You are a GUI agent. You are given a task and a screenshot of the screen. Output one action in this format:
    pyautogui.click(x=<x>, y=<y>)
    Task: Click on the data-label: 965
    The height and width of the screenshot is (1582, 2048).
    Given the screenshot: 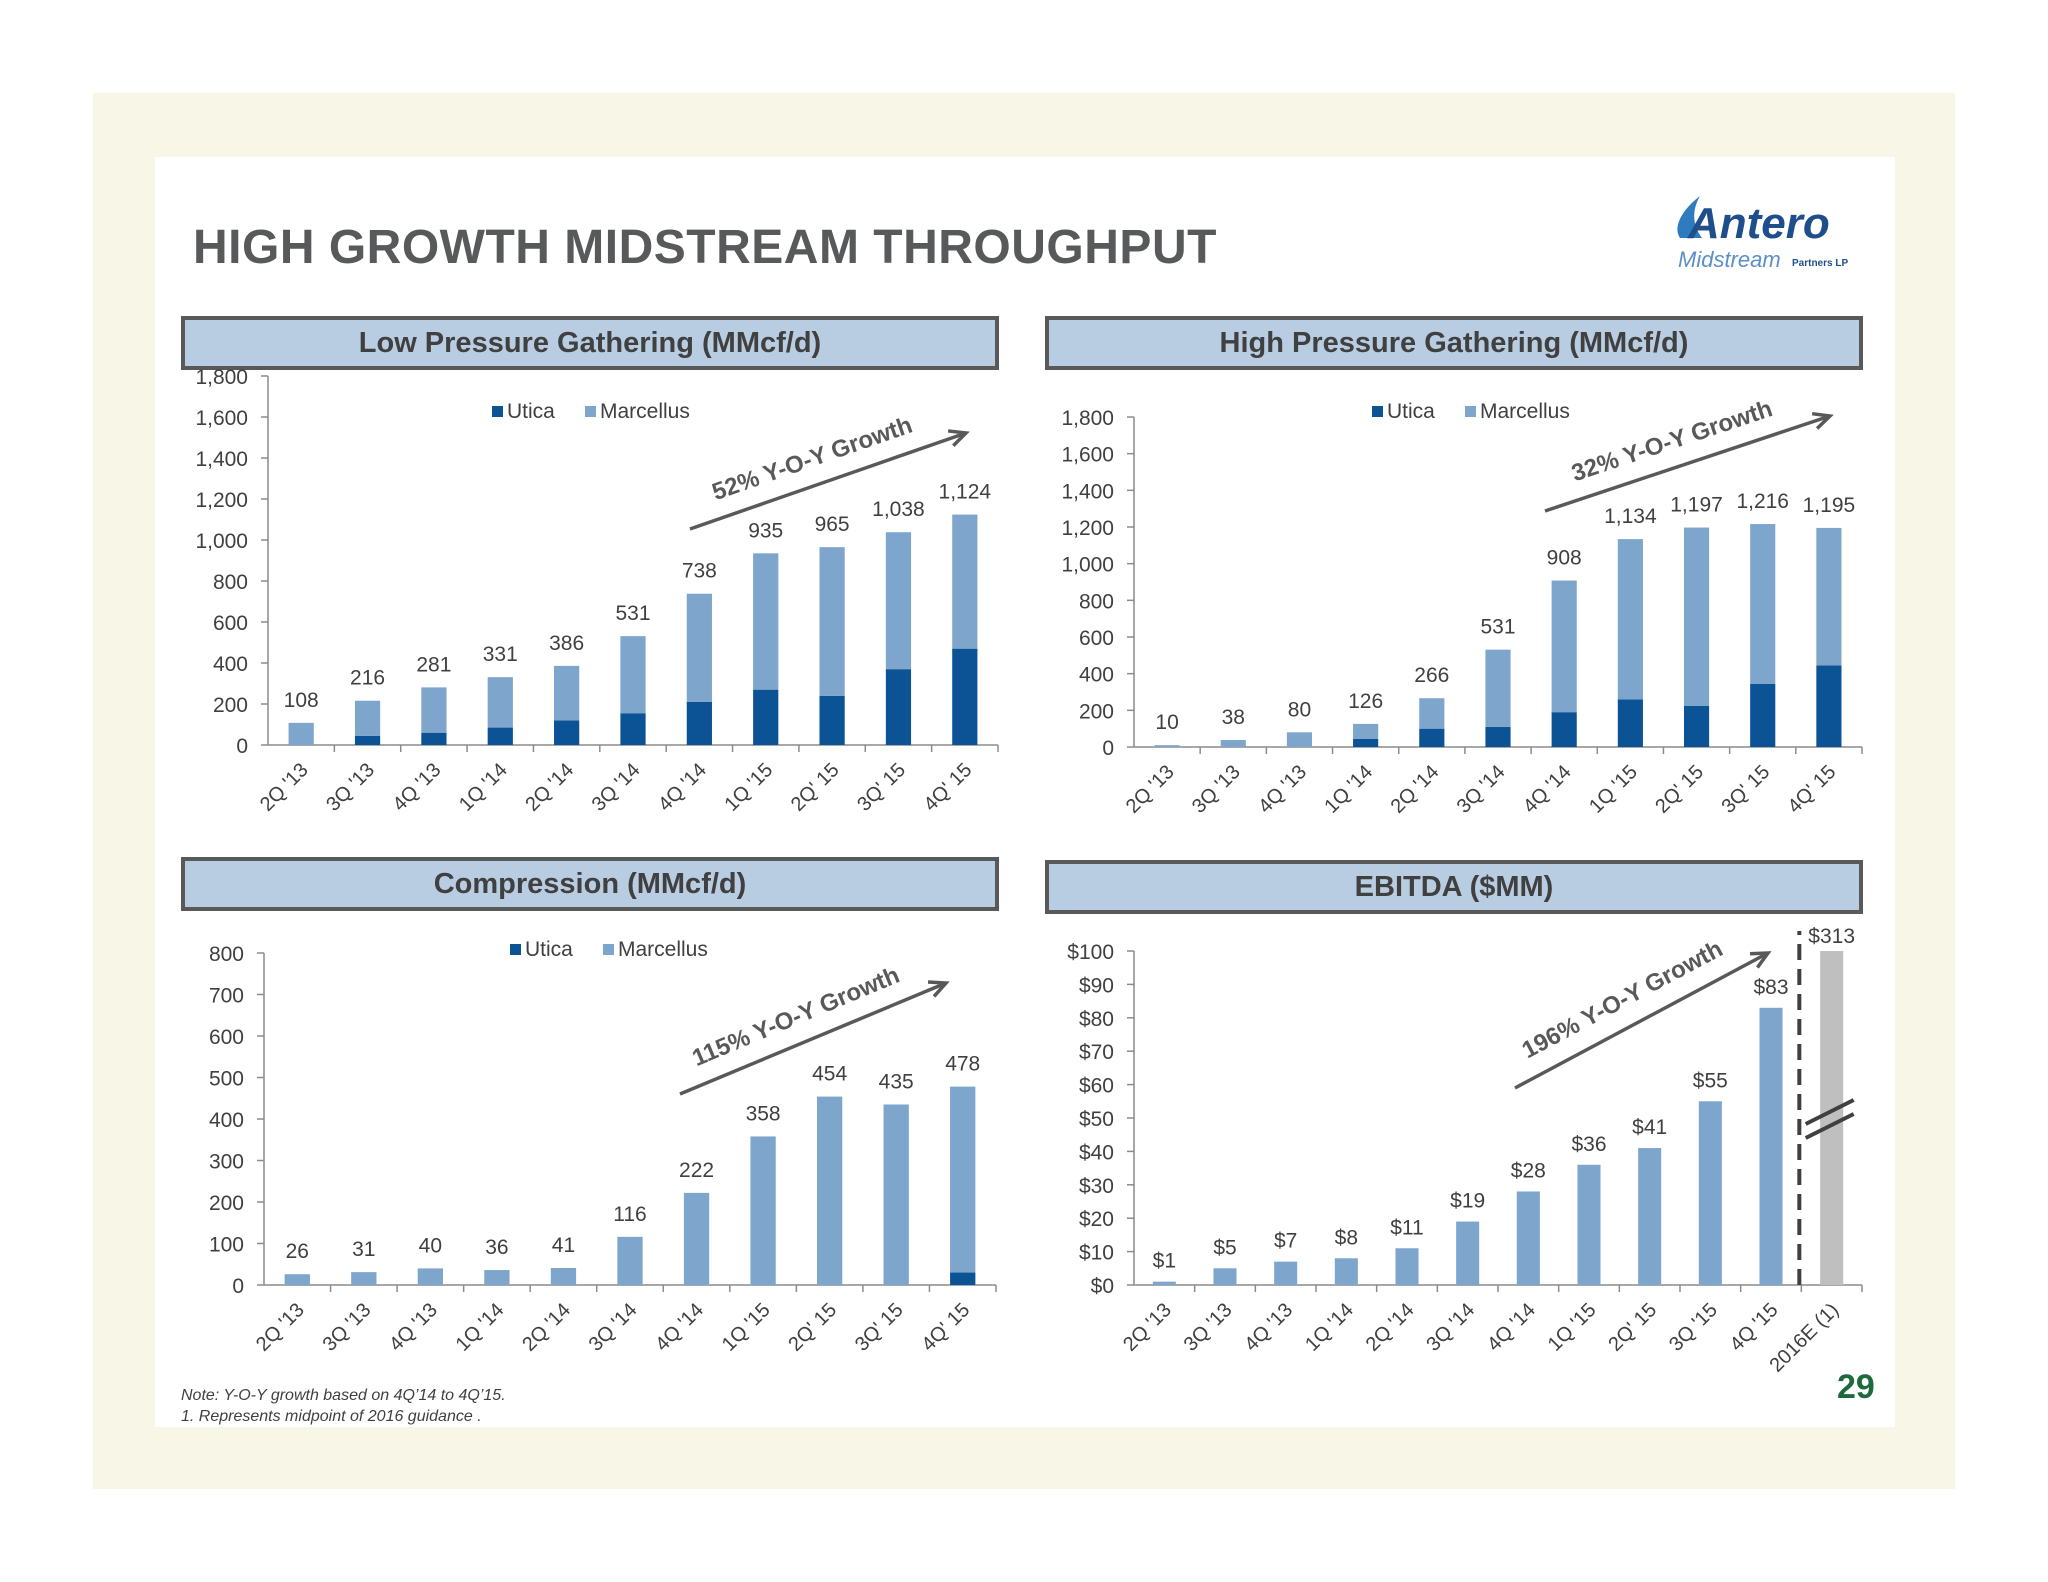 What is the action you would take?
    pyautogui.click(x=832, y=524)
    